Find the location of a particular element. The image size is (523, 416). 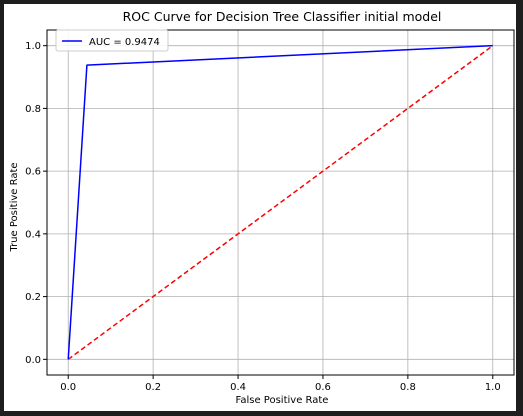

legend-box is located at coordinates (112, 40).